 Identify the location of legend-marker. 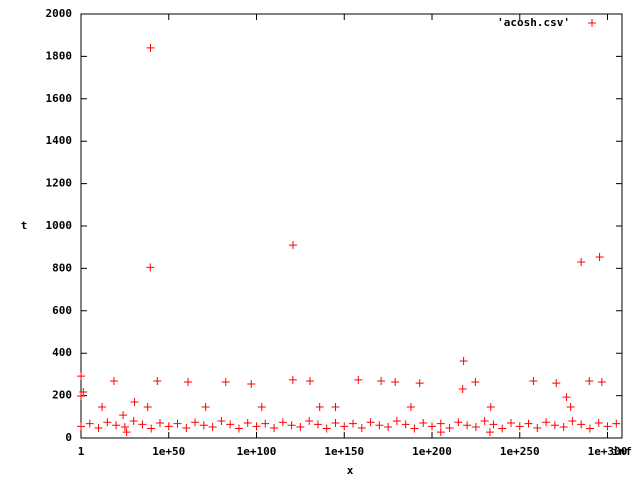
(592, 23).